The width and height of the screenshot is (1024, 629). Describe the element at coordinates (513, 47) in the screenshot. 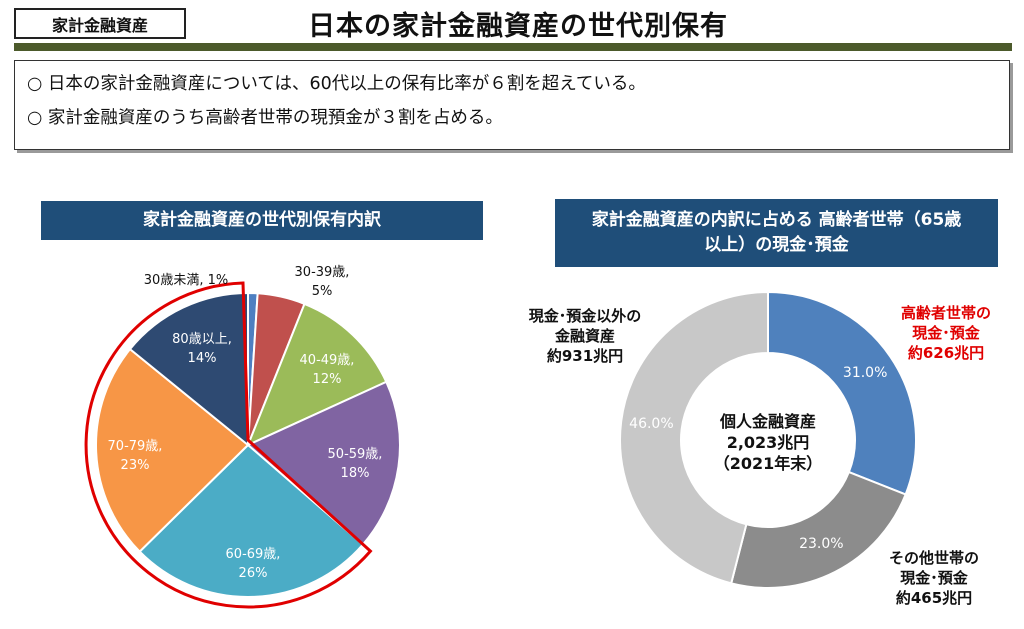

I see `title-underline-bar` at that location.